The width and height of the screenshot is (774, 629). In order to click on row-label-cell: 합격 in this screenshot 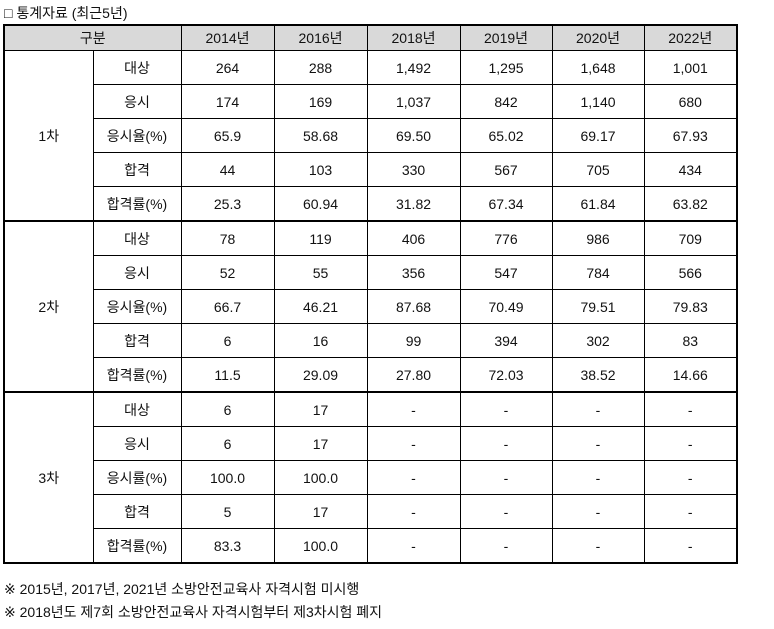, I will do `click(137, 511)`.